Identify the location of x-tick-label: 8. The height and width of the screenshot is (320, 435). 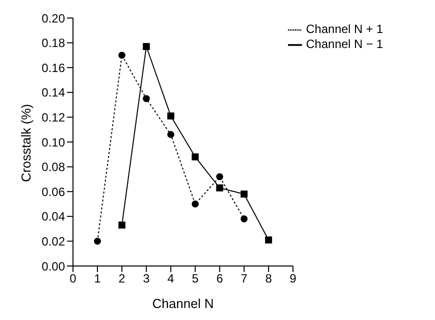
(268, 279).